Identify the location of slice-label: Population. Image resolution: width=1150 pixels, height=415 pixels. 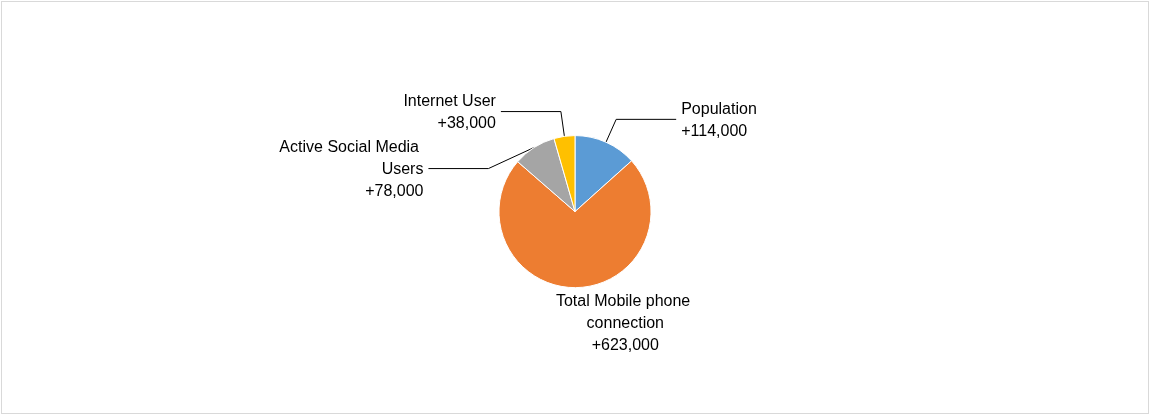
(719, 108).